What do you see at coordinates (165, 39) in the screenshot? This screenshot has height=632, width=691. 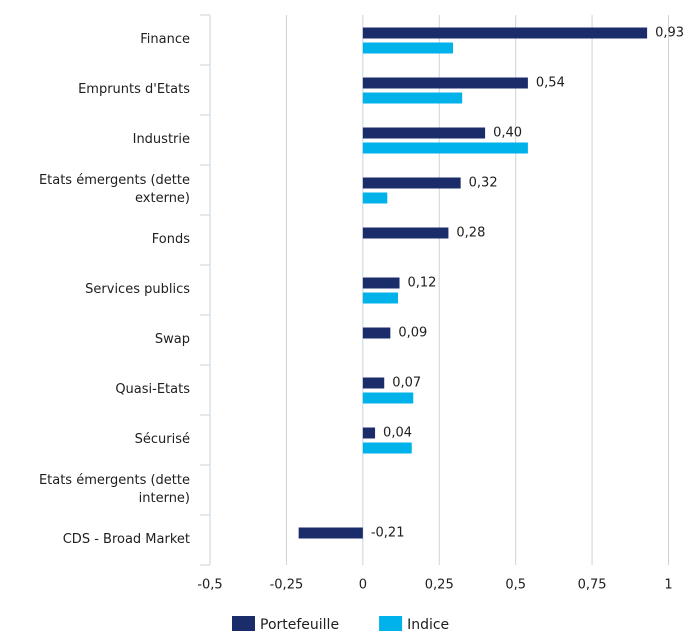 I see `y-tick-label: Finance` at bounding box center [165, 39].